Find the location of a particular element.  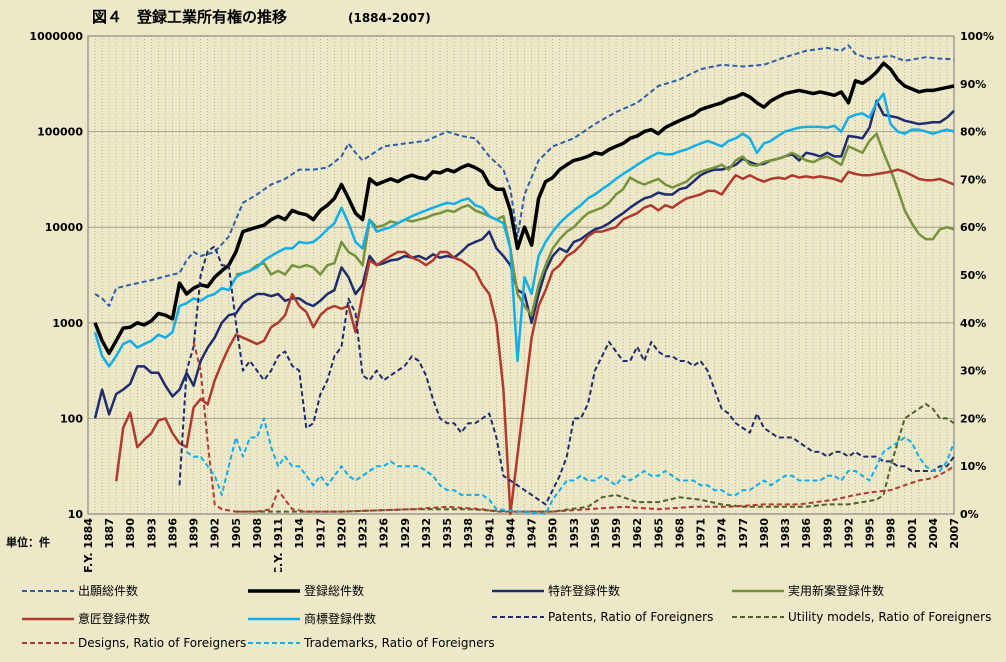

x-tick-label: 1980 is located at coordinates (764, 533).